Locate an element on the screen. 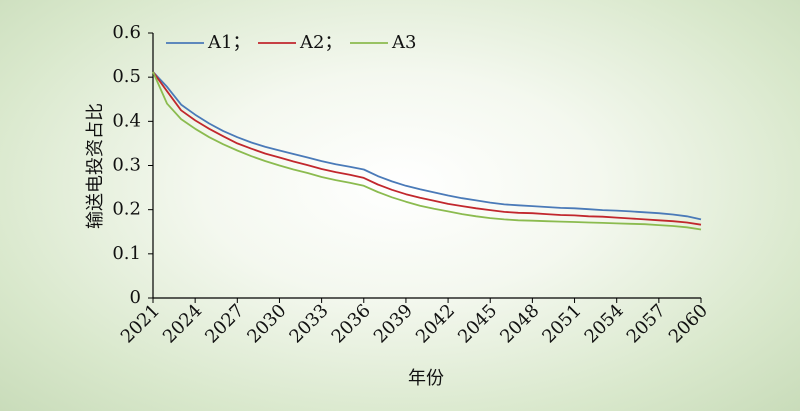 This screenshot has width=800, height=411. x-tick-label: 2054 is located at coordinates (604, 323).